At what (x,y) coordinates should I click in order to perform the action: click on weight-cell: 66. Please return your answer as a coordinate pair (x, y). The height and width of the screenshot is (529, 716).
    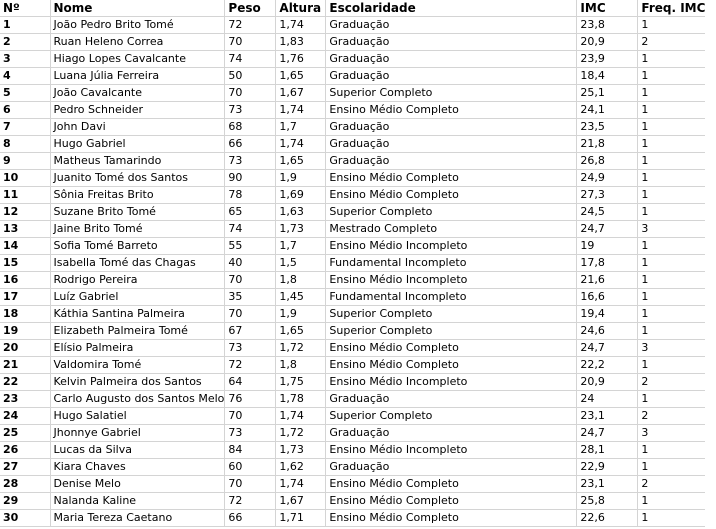
    Looking at the image, I should click on (250, 518).